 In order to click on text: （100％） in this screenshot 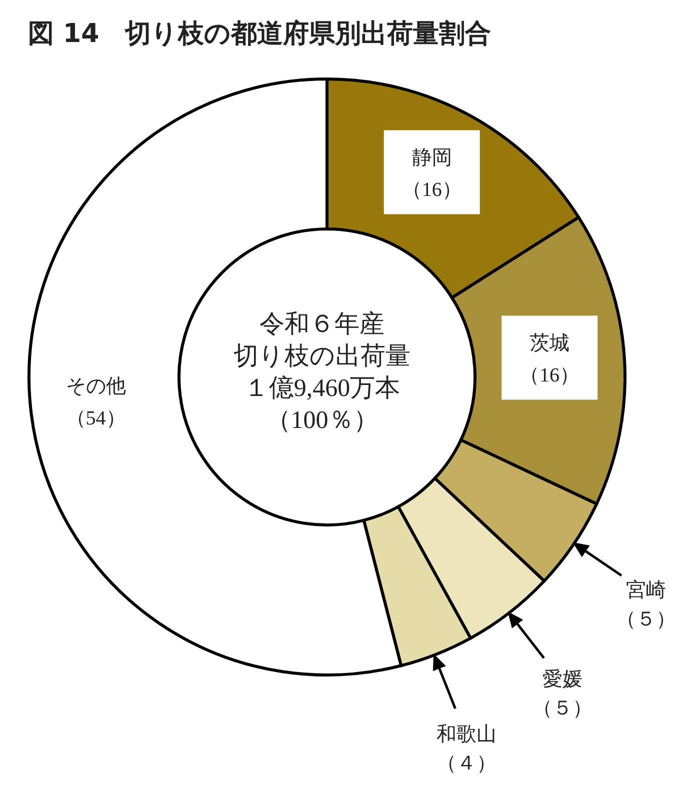, I will do `click(322, 420)`.